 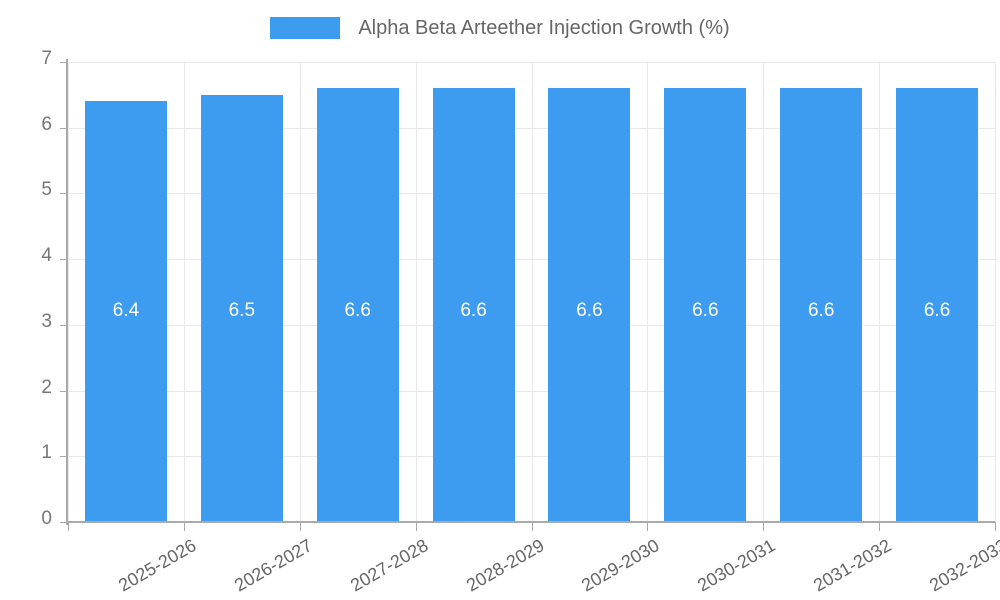 I want to click on bar-slot: 6.5, so click(x=242, y=292).